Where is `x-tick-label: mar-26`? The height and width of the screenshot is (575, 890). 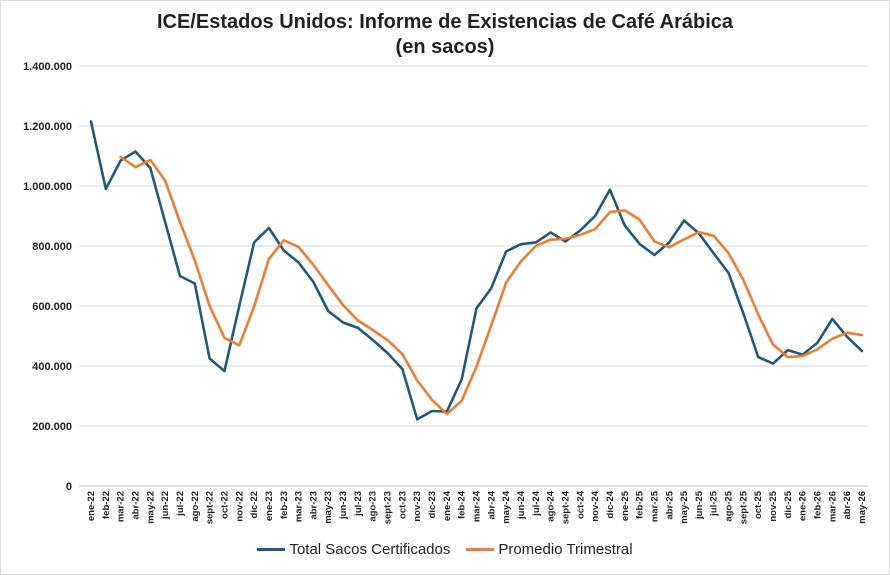
x-tick-label: mar-26 is located at coordinates (832, 506).